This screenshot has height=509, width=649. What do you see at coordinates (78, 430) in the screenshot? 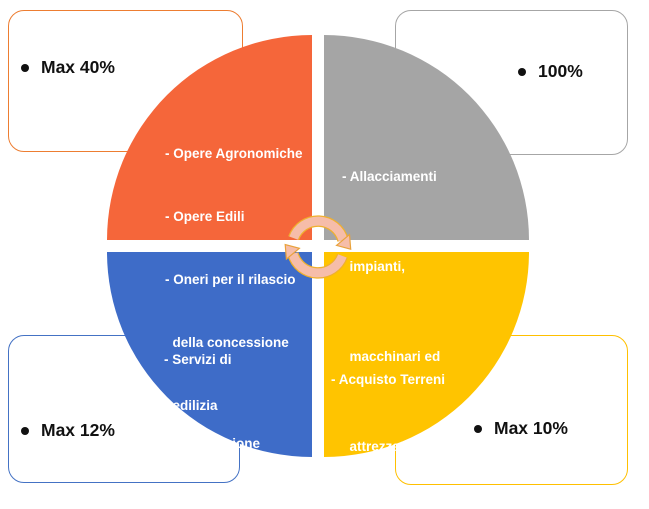
I see `callout-label-max12: Max 12%` at bounding box center [78, 430].